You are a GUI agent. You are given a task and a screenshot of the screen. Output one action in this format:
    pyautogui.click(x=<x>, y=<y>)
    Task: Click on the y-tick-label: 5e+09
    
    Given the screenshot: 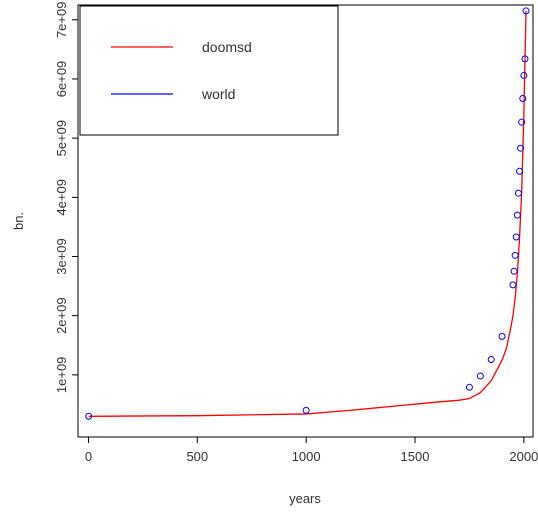 What is the action you would take?
    pyautogui.click(x=61, y=138)
    